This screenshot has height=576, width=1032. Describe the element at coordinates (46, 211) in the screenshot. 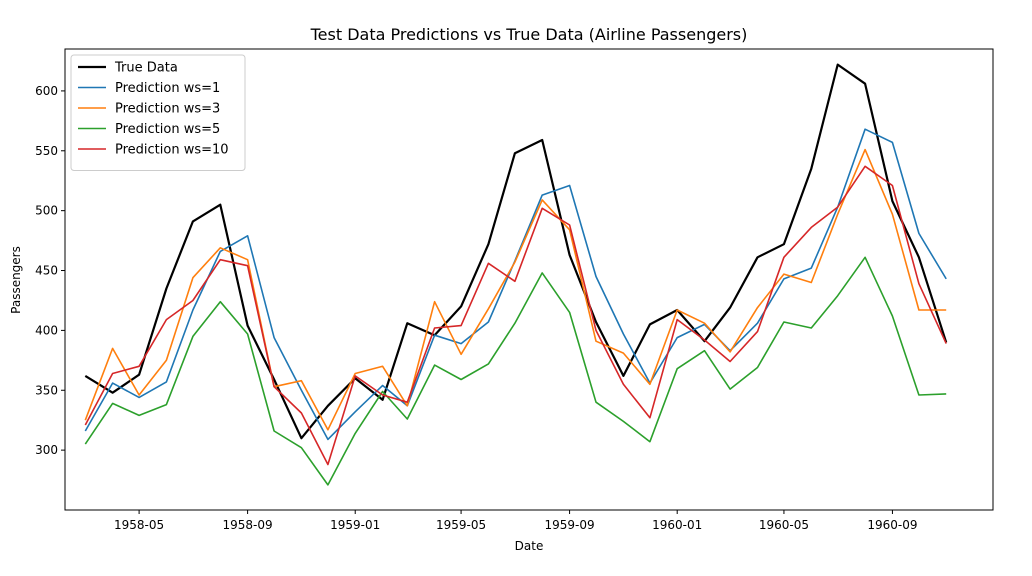

I see `y-tick-label: 500` at that location.